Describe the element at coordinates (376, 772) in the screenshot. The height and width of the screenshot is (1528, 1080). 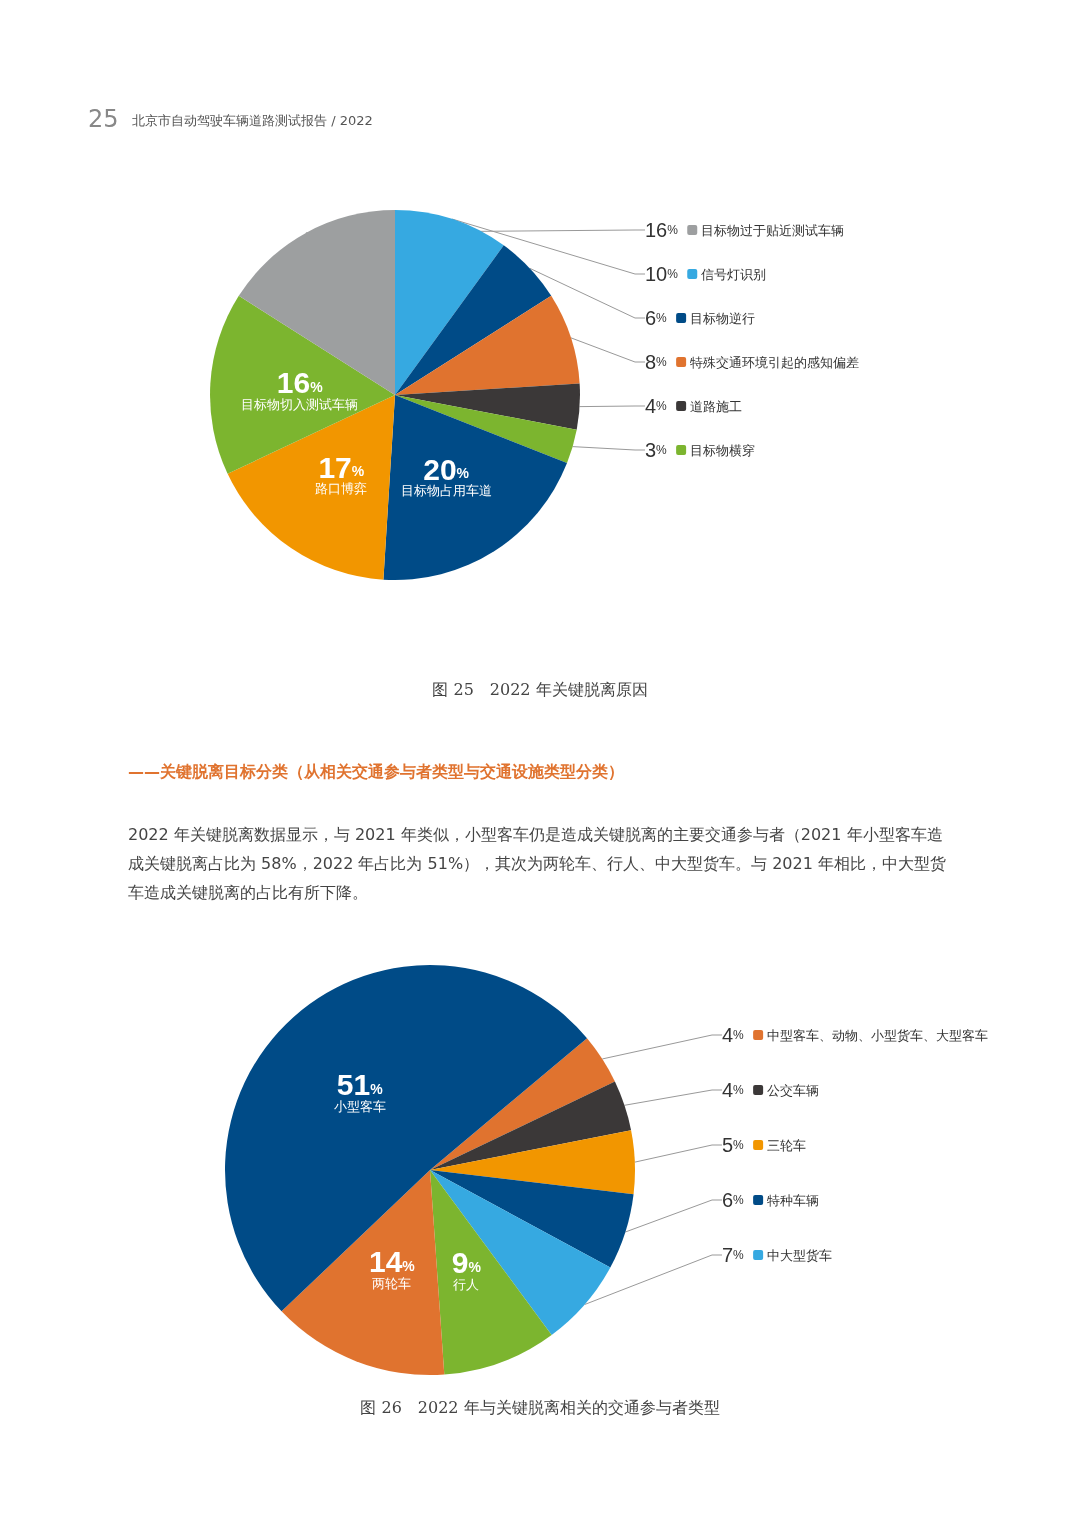
I see `chart-subtitle: ——关键脱离目标分类（从相关交通参与者类型与交通设施类型分类）` at that location.